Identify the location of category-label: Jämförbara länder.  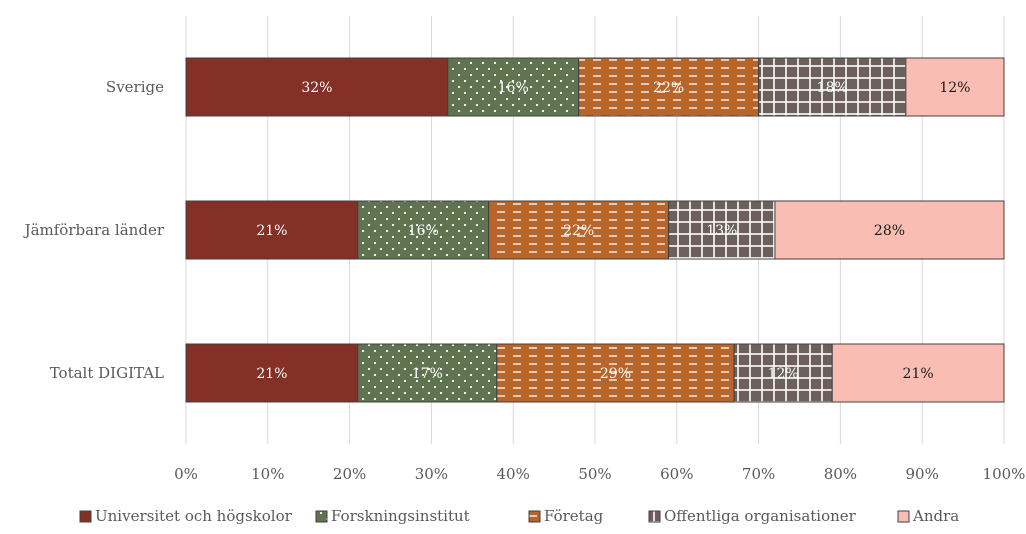
(94, 230).